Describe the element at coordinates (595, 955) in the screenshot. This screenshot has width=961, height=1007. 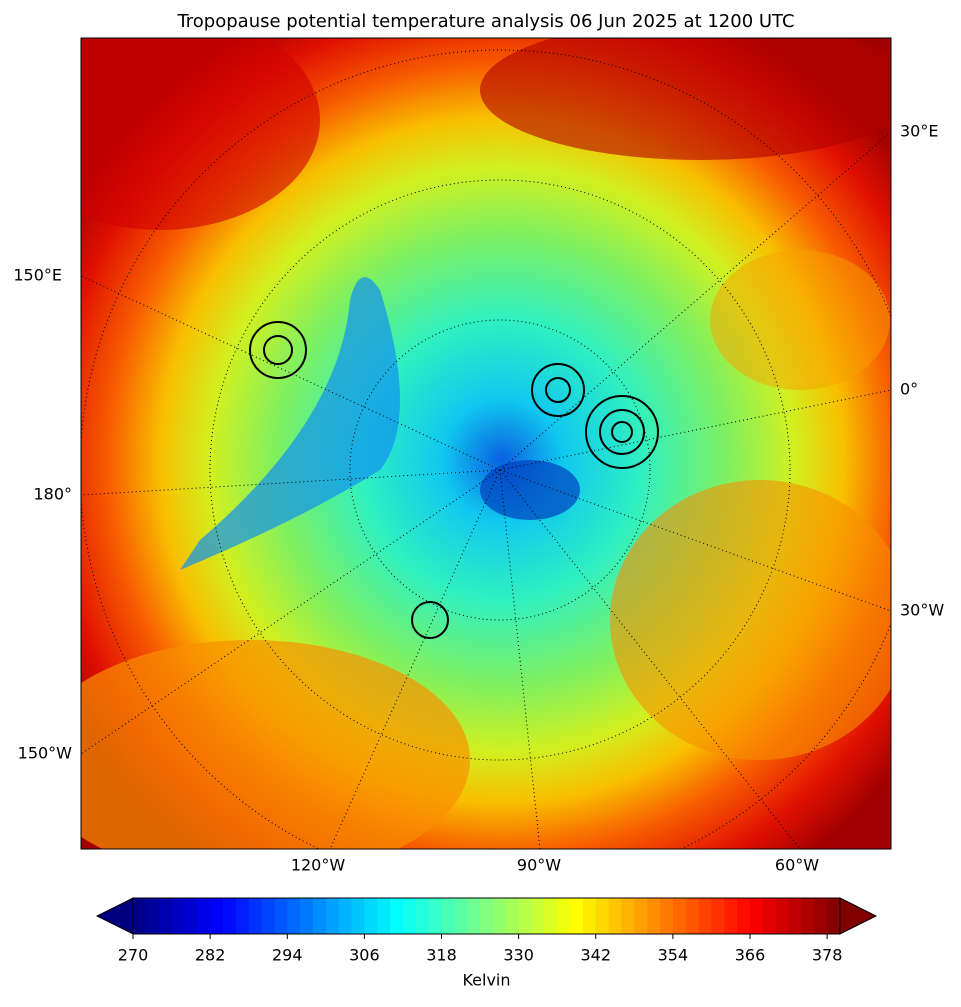
I see `colorbar-tick-label: 342` at that location.